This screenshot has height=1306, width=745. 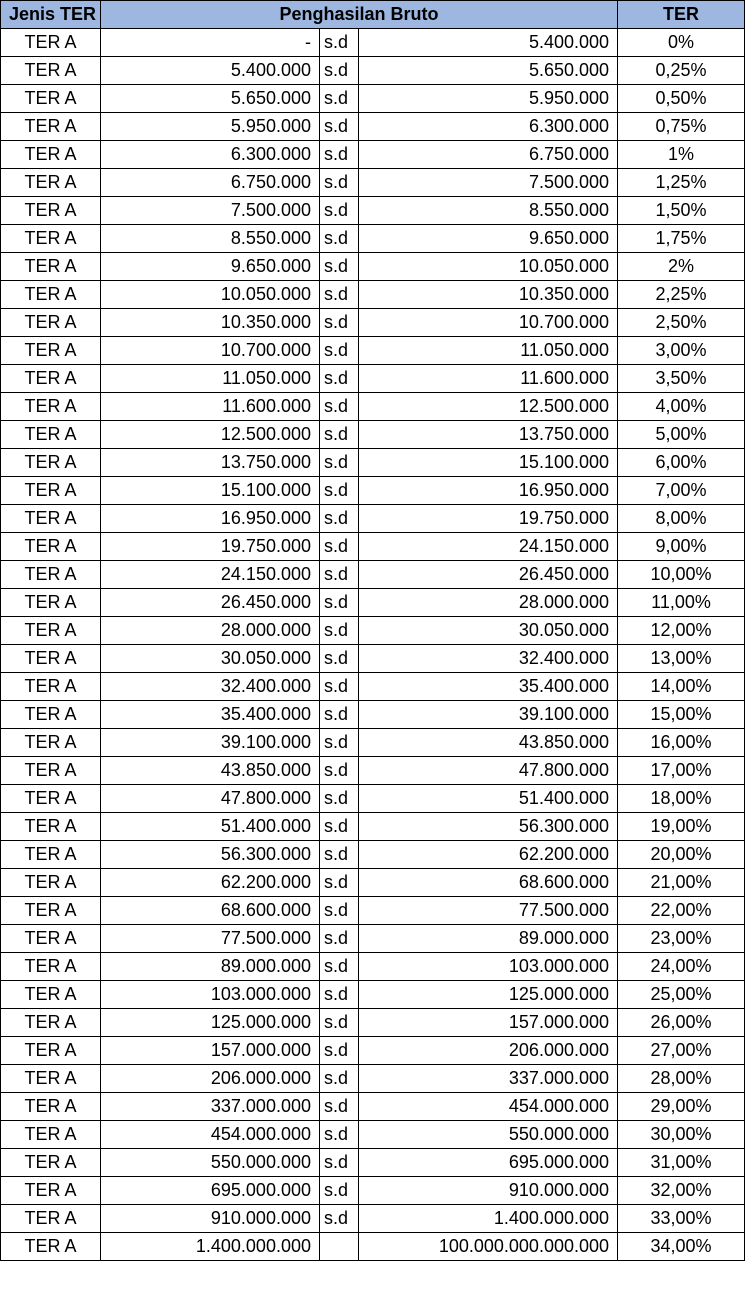 I want to click on cell-income-to: 13.750.000, so click(x=488, y=434).